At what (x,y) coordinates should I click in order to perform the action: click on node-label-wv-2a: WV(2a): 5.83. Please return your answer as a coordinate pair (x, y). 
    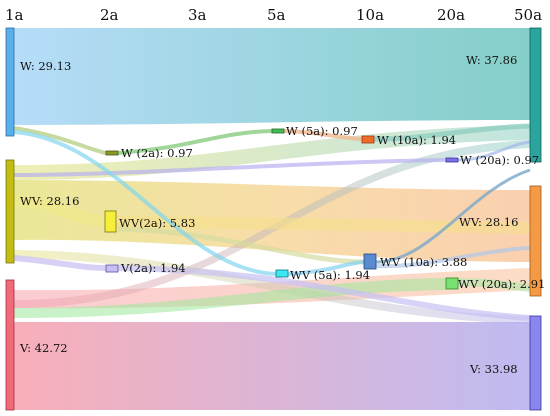
    Looking at the image, I should click on (157, 223).